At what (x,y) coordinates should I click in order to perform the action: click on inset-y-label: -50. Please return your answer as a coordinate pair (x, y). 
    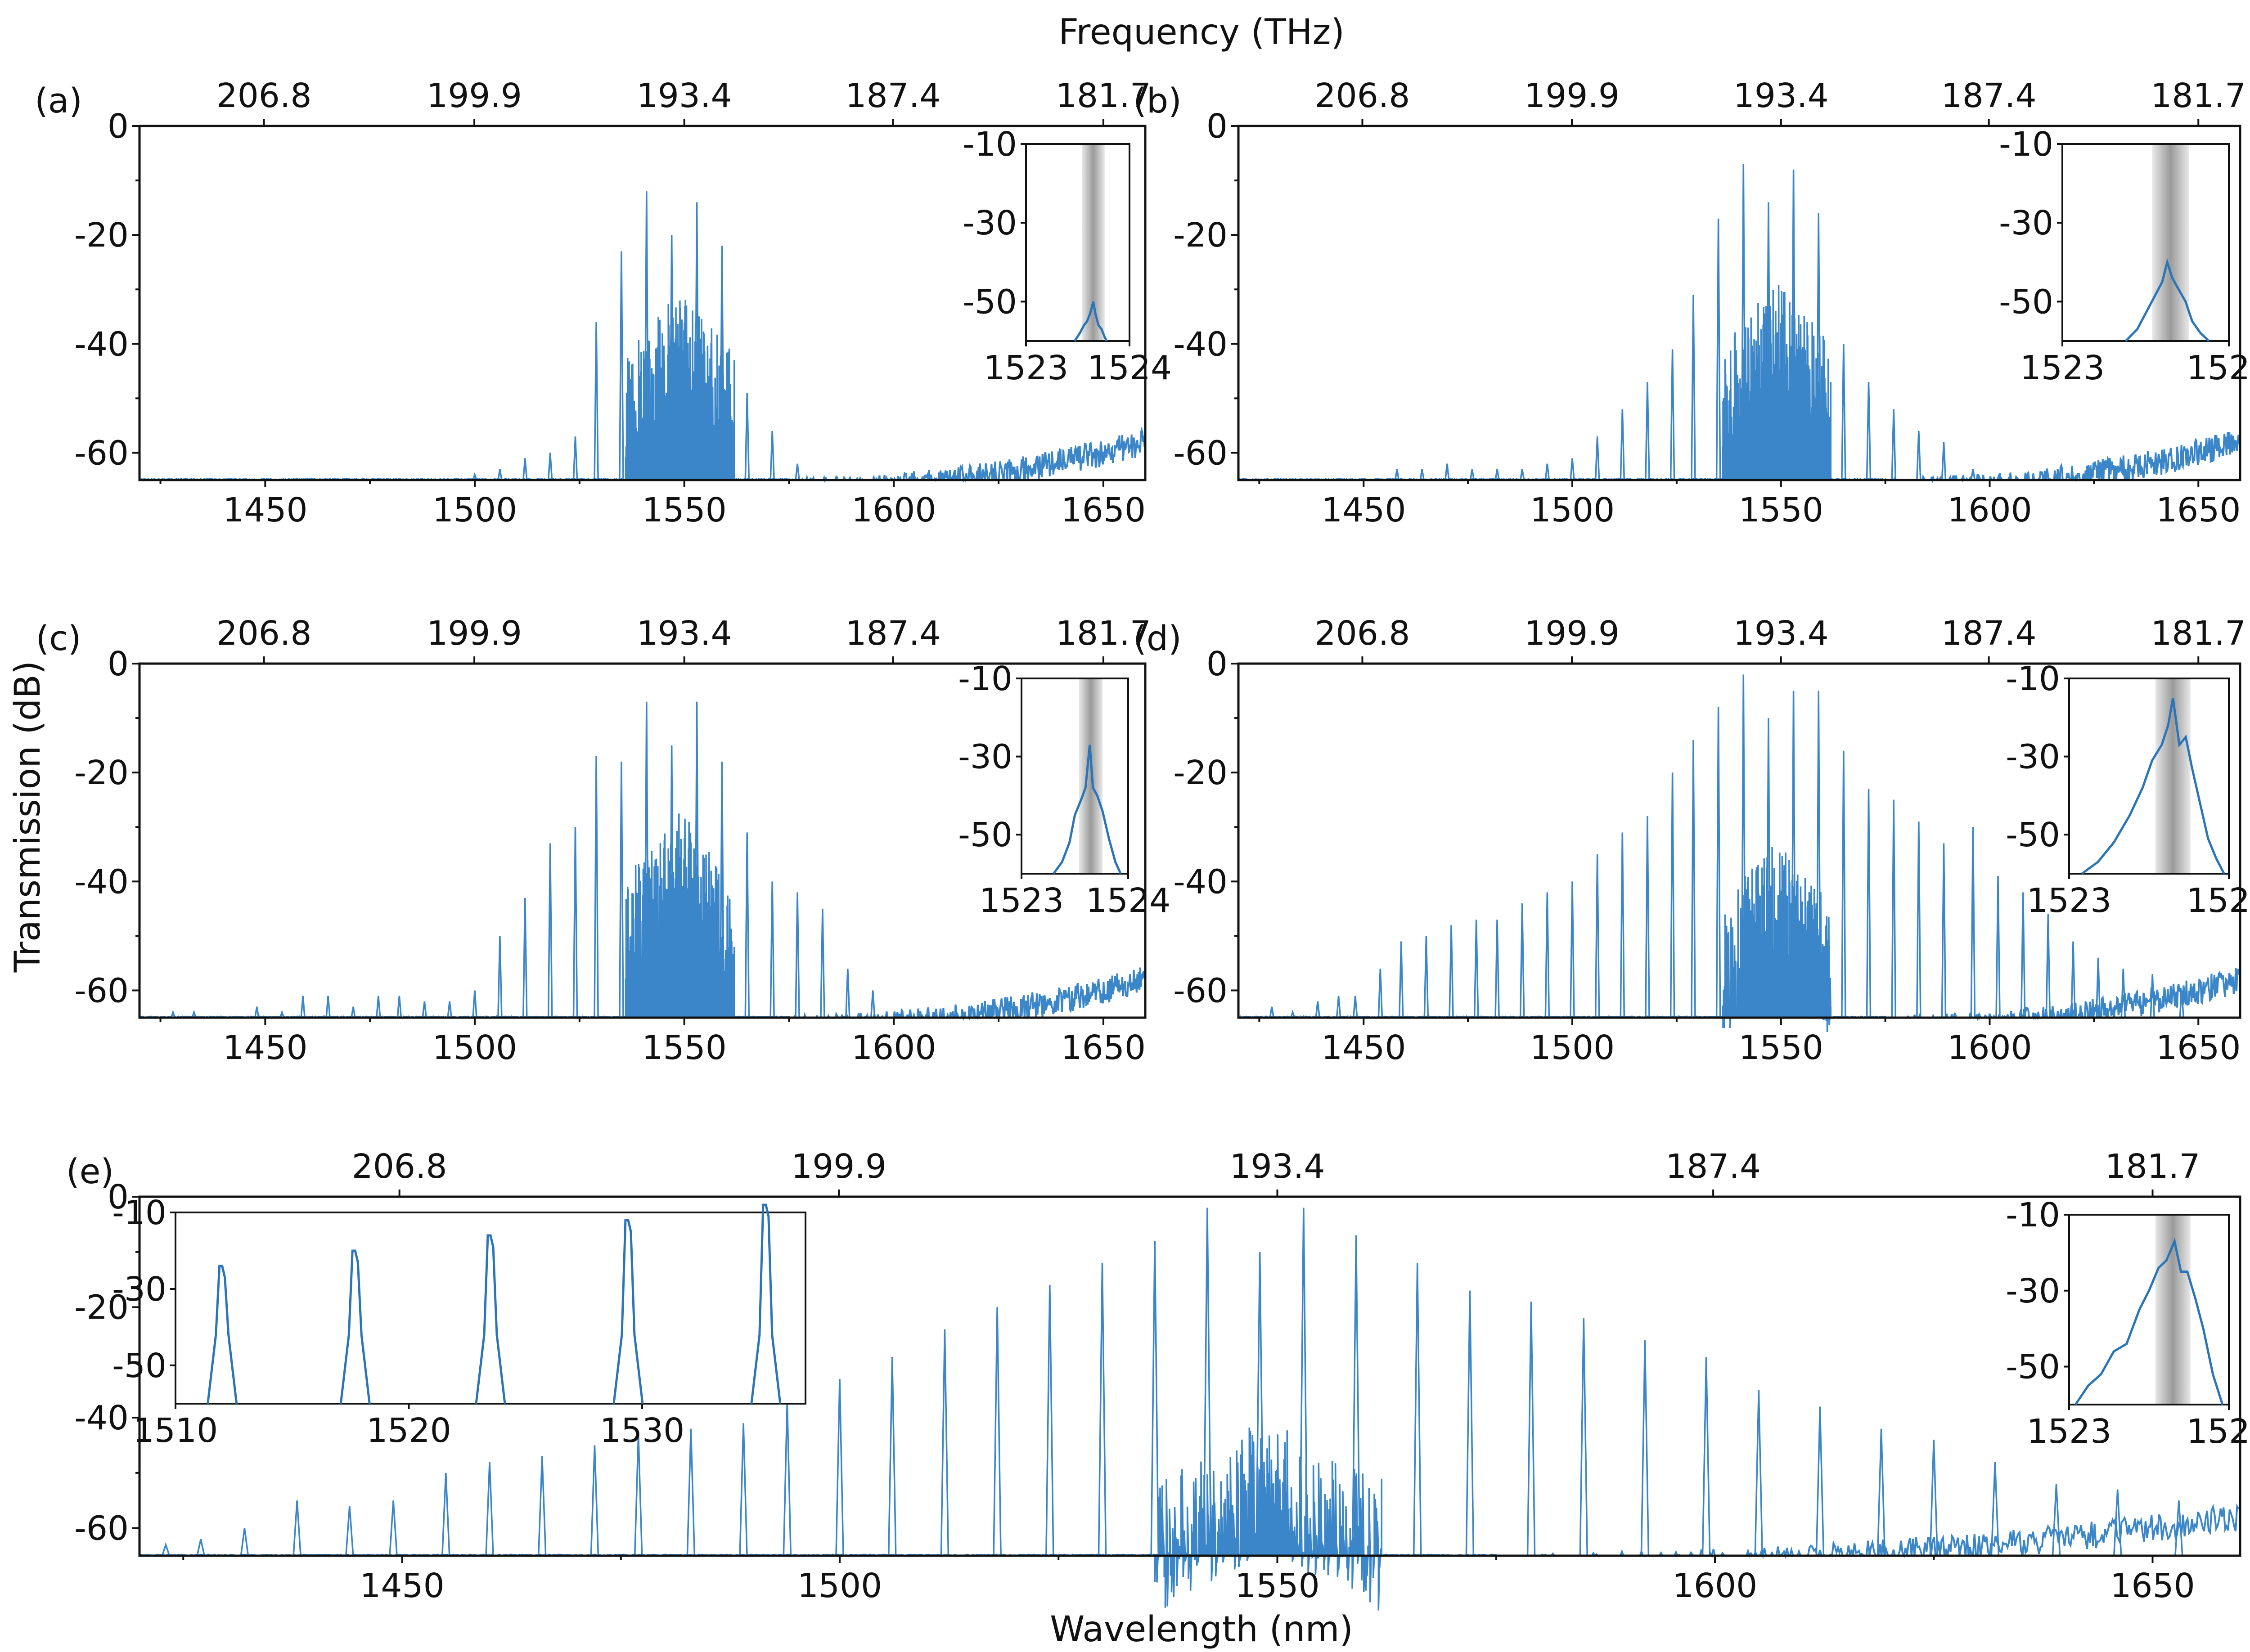
    Looking at the image, I should click on (139, 1366).